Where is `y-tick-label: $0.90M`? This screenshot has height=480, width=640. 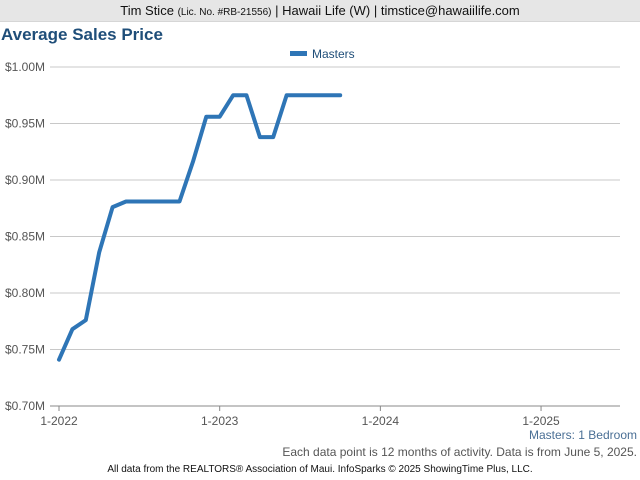
y-tick-label: $0.90M is located at coordinates (25, 180).